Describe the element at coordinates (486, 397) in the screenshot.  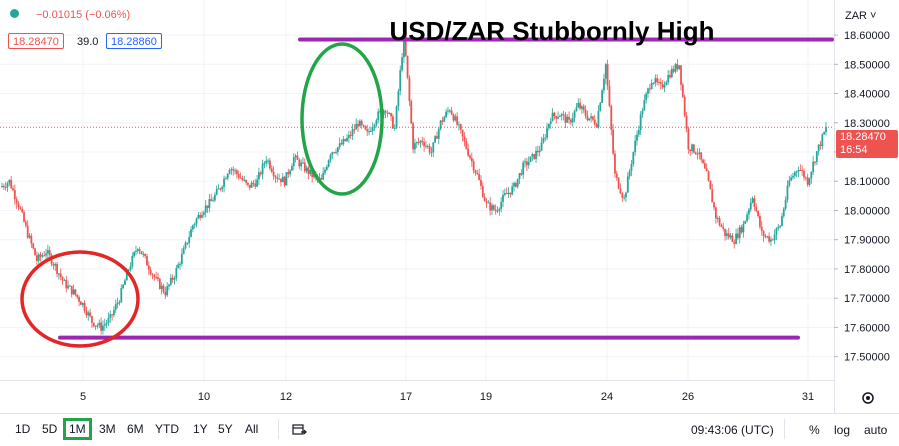
I see `x-tick-label: 19` at that location.